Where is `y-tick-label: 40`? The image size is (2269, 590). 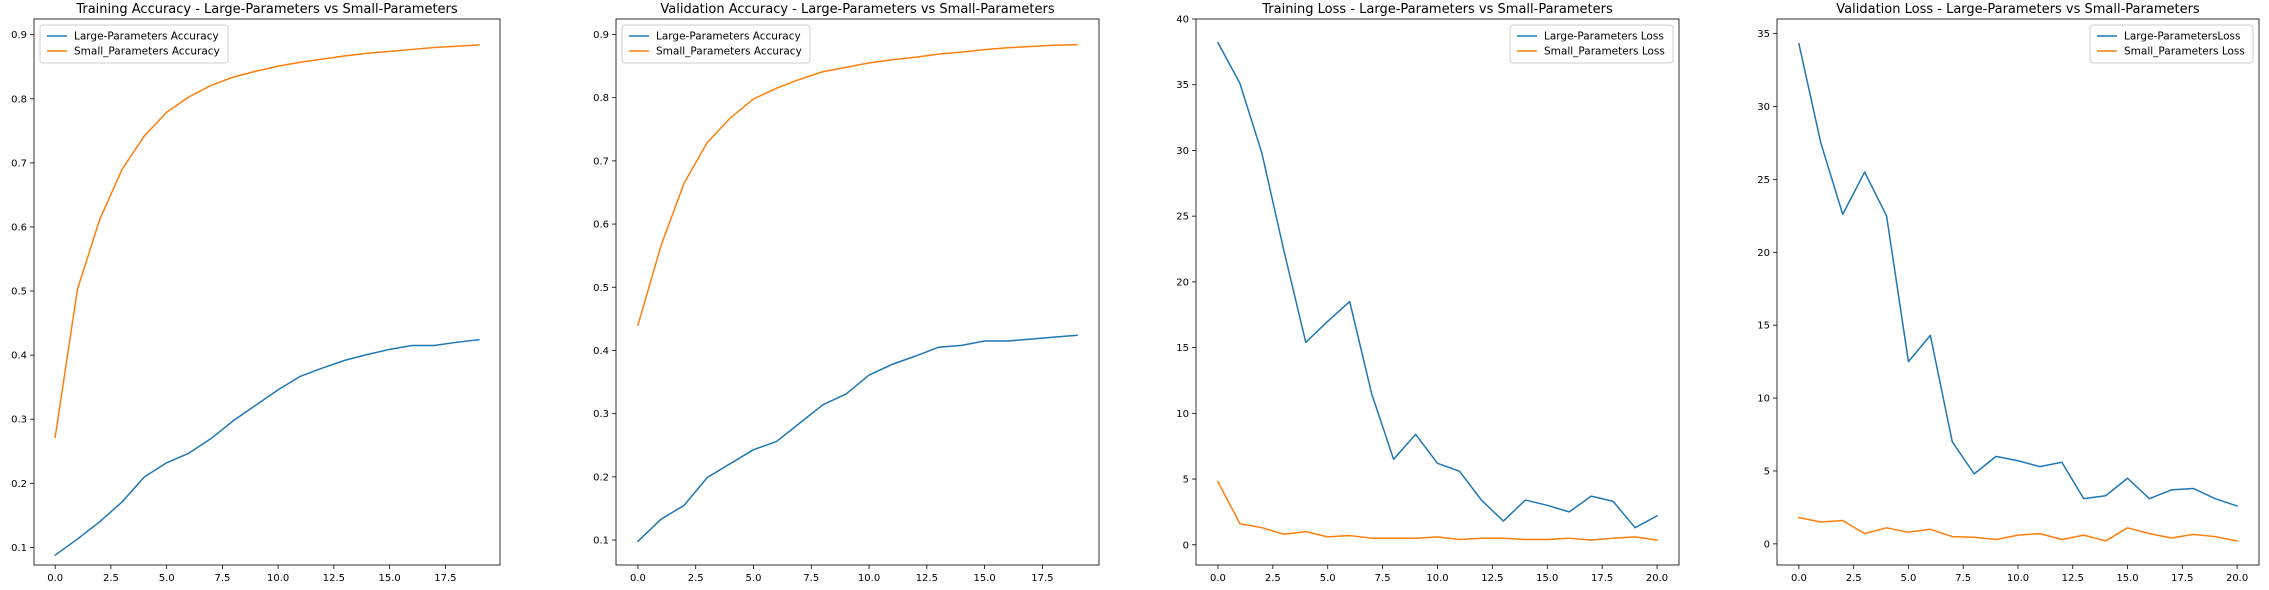 y-tick-label: 40 is located at coordinates (1182, 20).